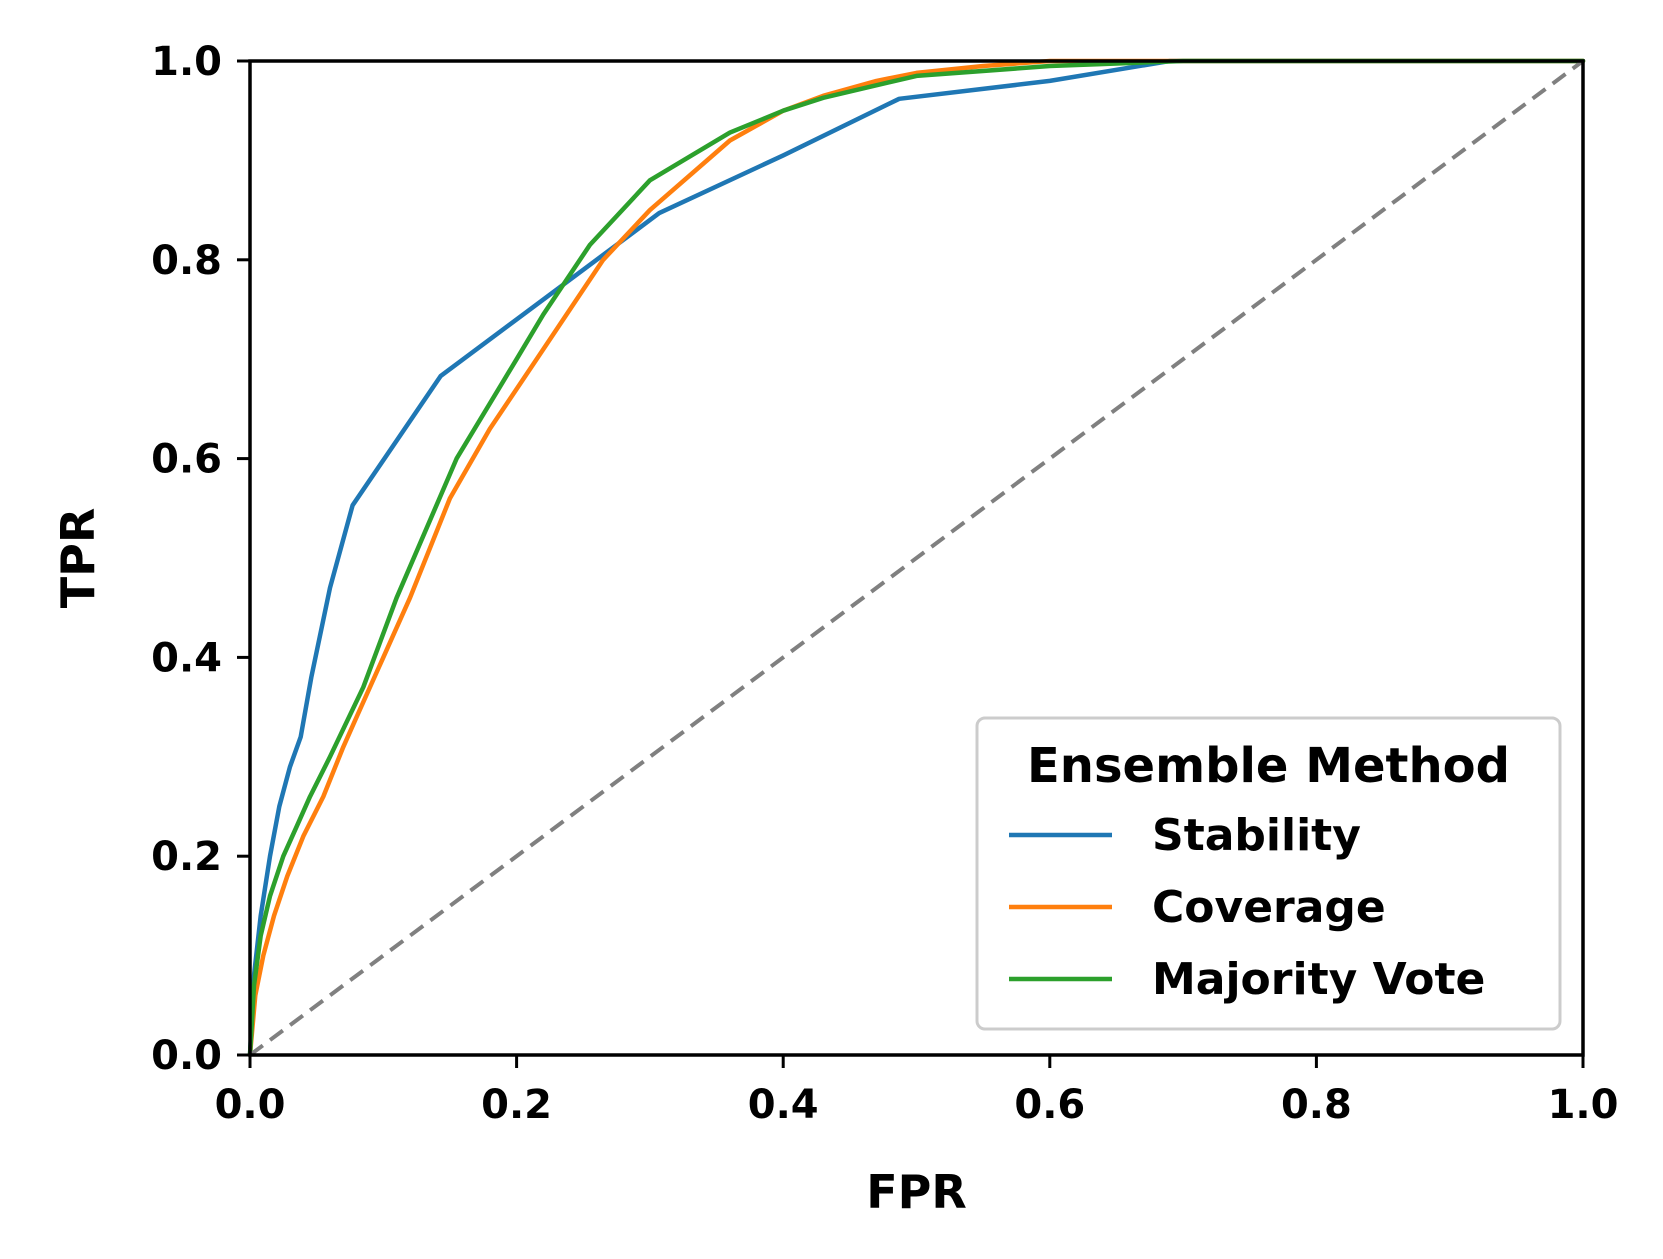 This screenshot has width=1663, height=1259. I want to click on x-tick-label: 0.2, so click(516, 1105).